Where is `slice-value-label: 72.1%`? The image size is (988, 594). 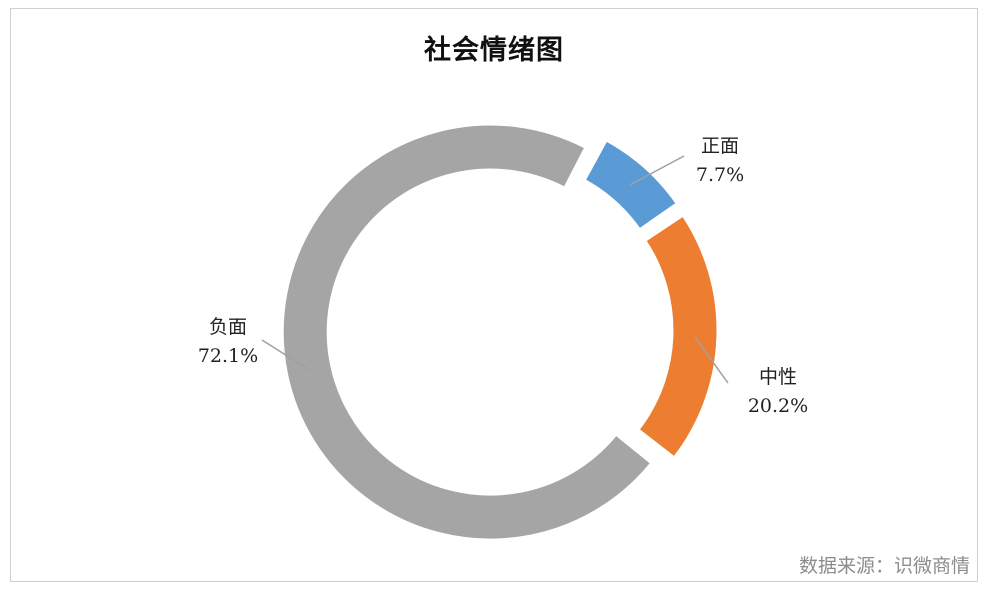 slice-value-label: 72.1% is located at coordinates (228, 356).